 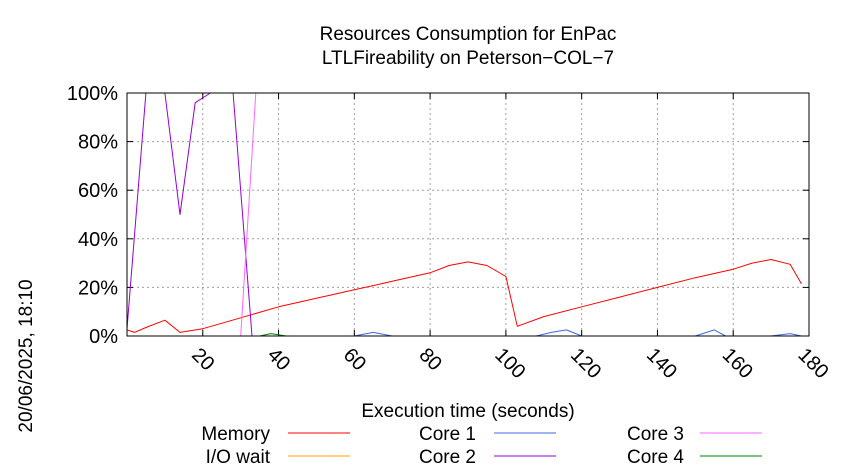 I want to click on y-tick-label: 100%, so click(x=92, y=94).